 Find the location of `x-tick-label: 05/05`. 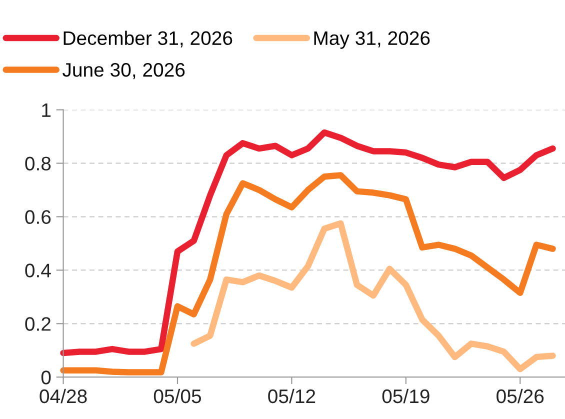

x-tick-label: 05/05 is located at coordinates (178, 396).